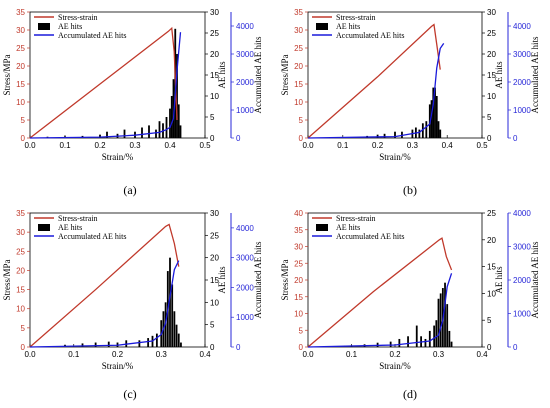 The image size is (550, 408). I want to click on legend-label-ae-hits: AE hits, so click(70, 26).